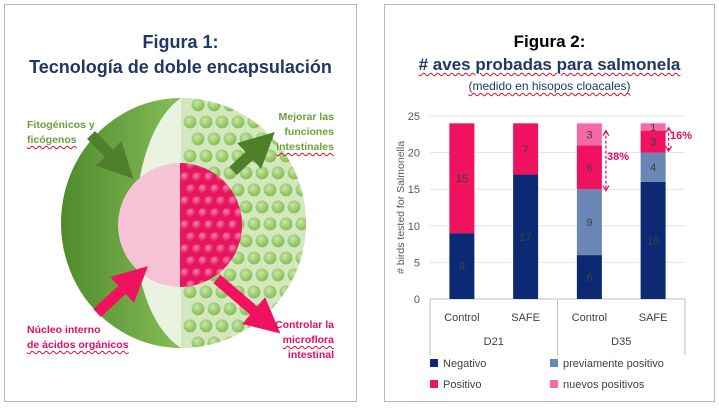 The image size is (719, 415). Describe the element at coordinates (252, 154) in the screenshot. I see `arrow-improve-functions` at that location.